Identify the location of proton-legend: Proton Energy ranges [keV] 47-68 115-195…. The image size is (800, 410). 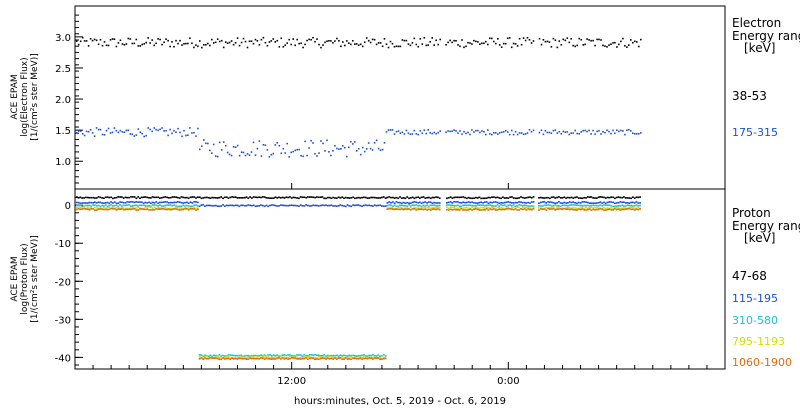
(766, 287).